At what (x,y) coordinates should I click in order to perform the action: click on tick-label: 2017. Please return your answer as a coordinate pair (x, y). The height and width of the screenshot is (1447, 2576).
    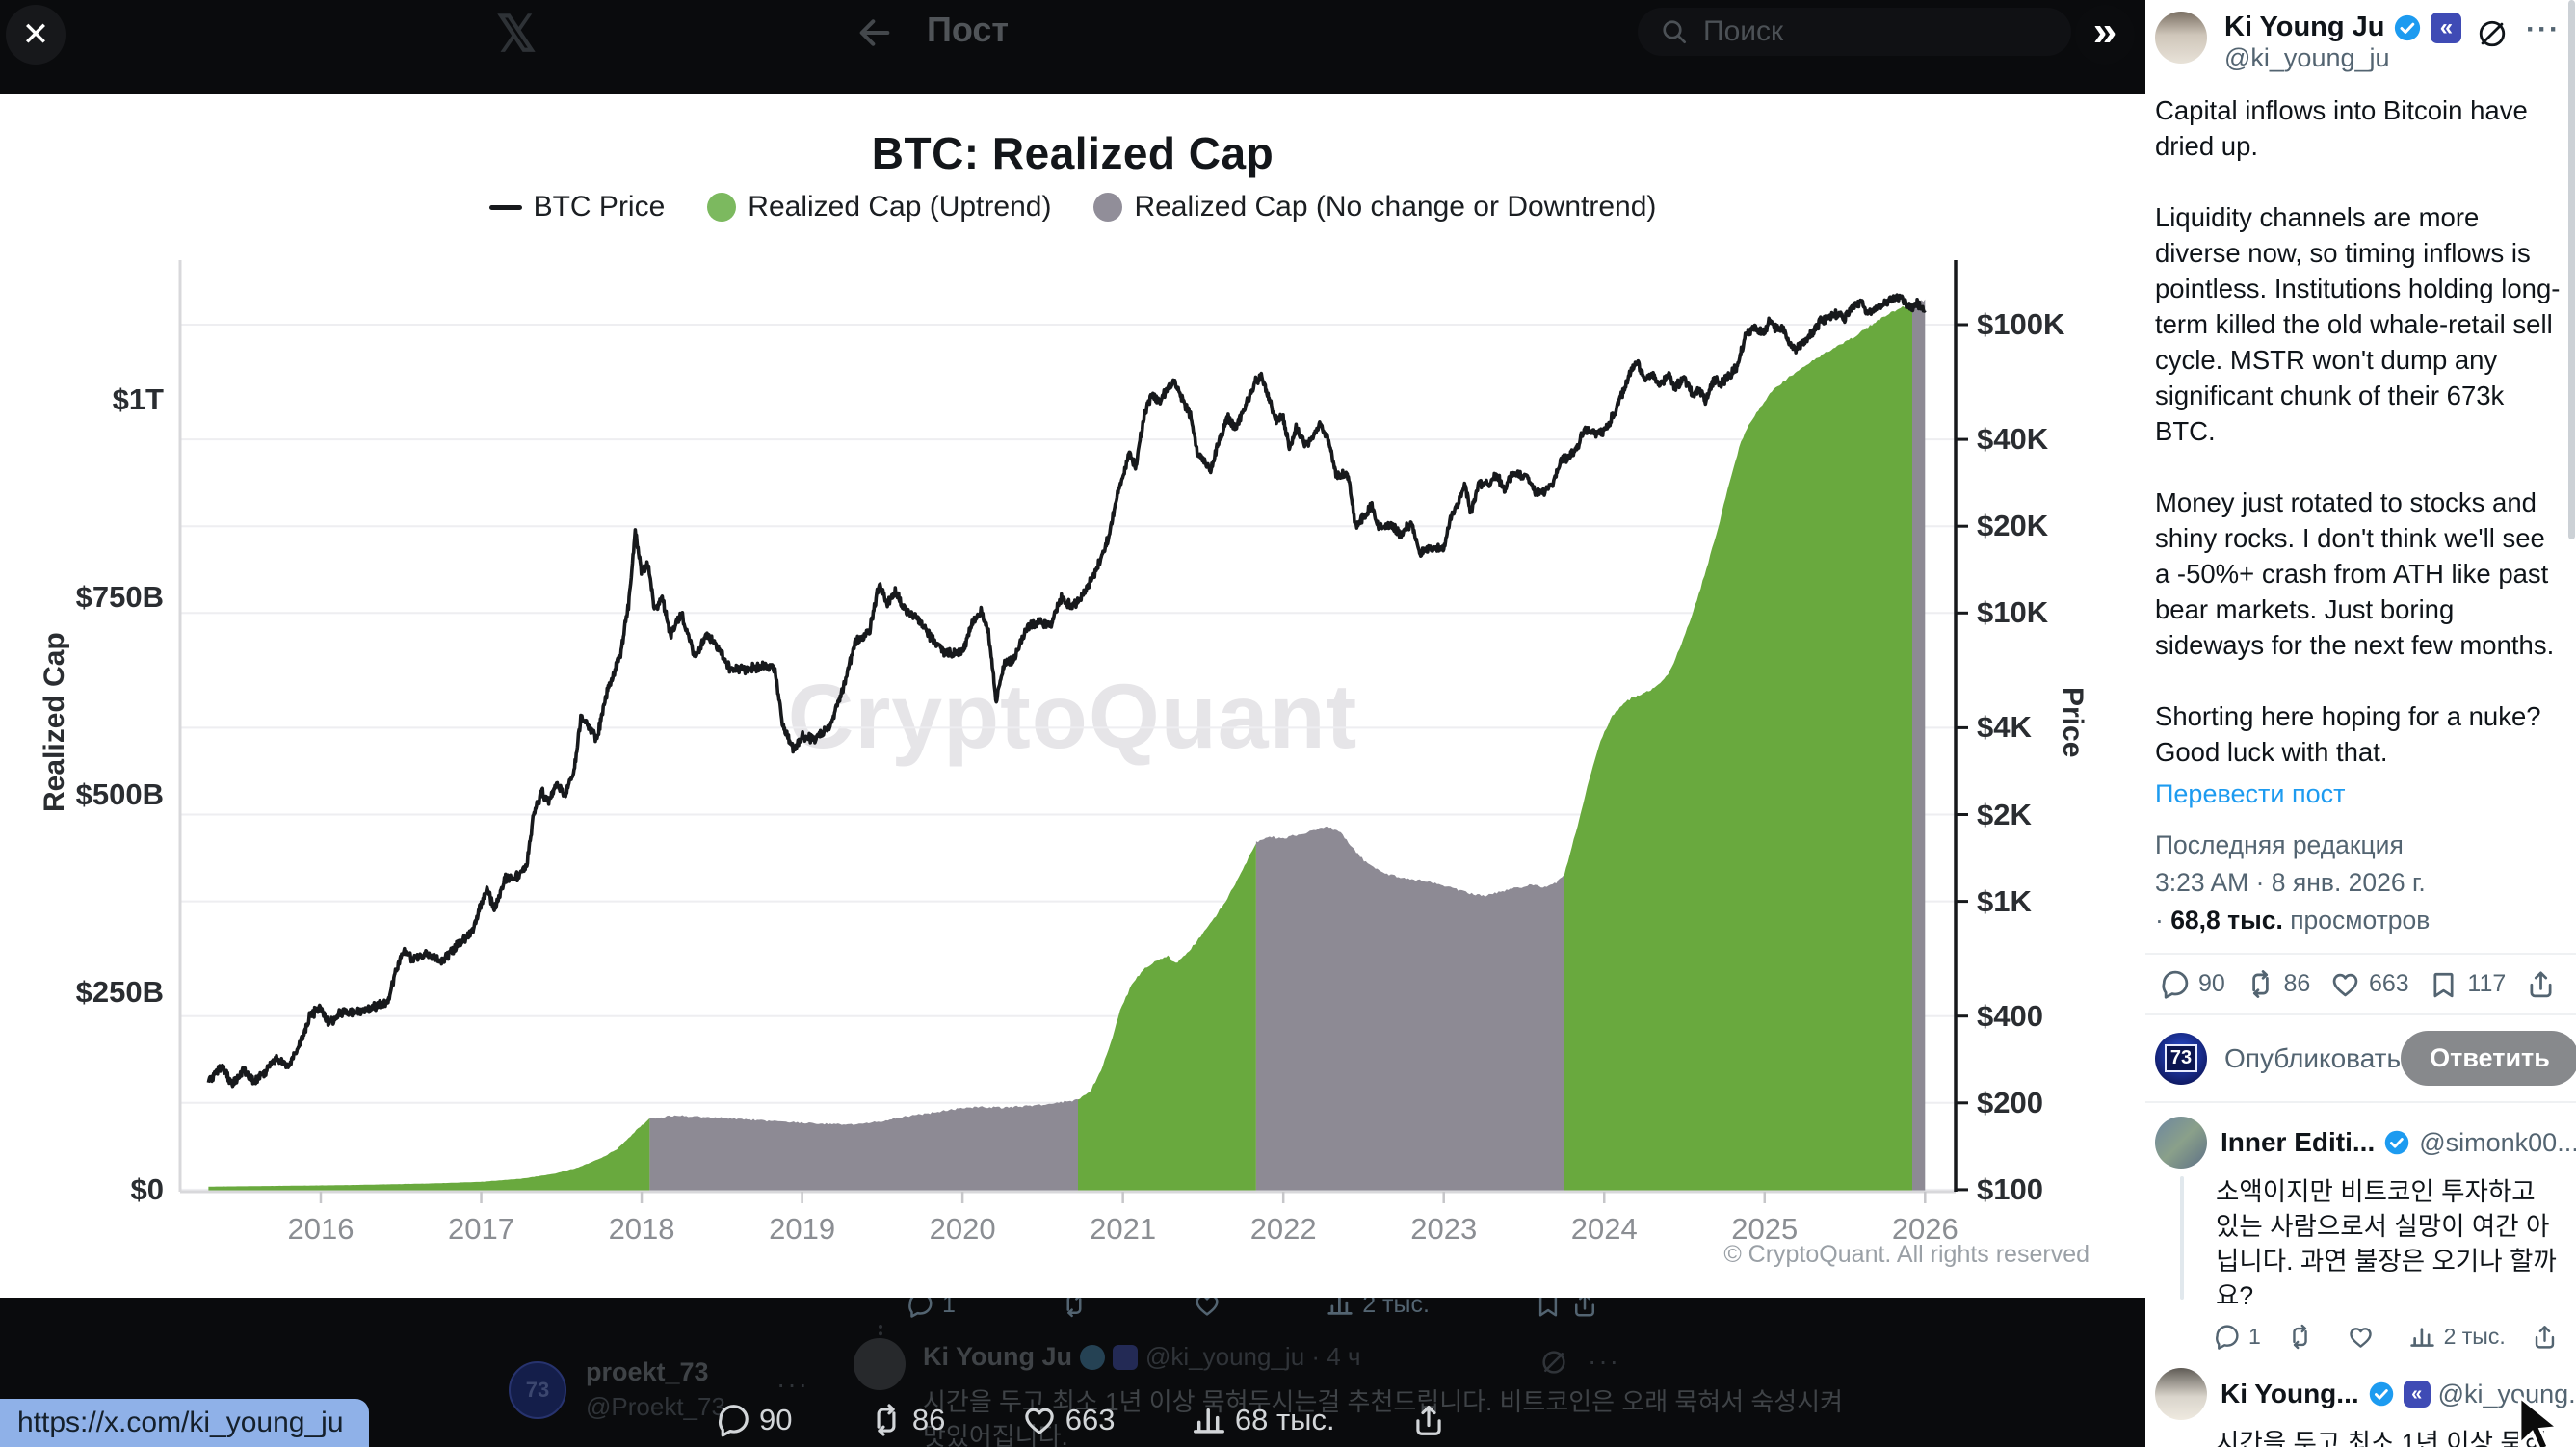
    Looking at the image, I should click on (481, 1229).